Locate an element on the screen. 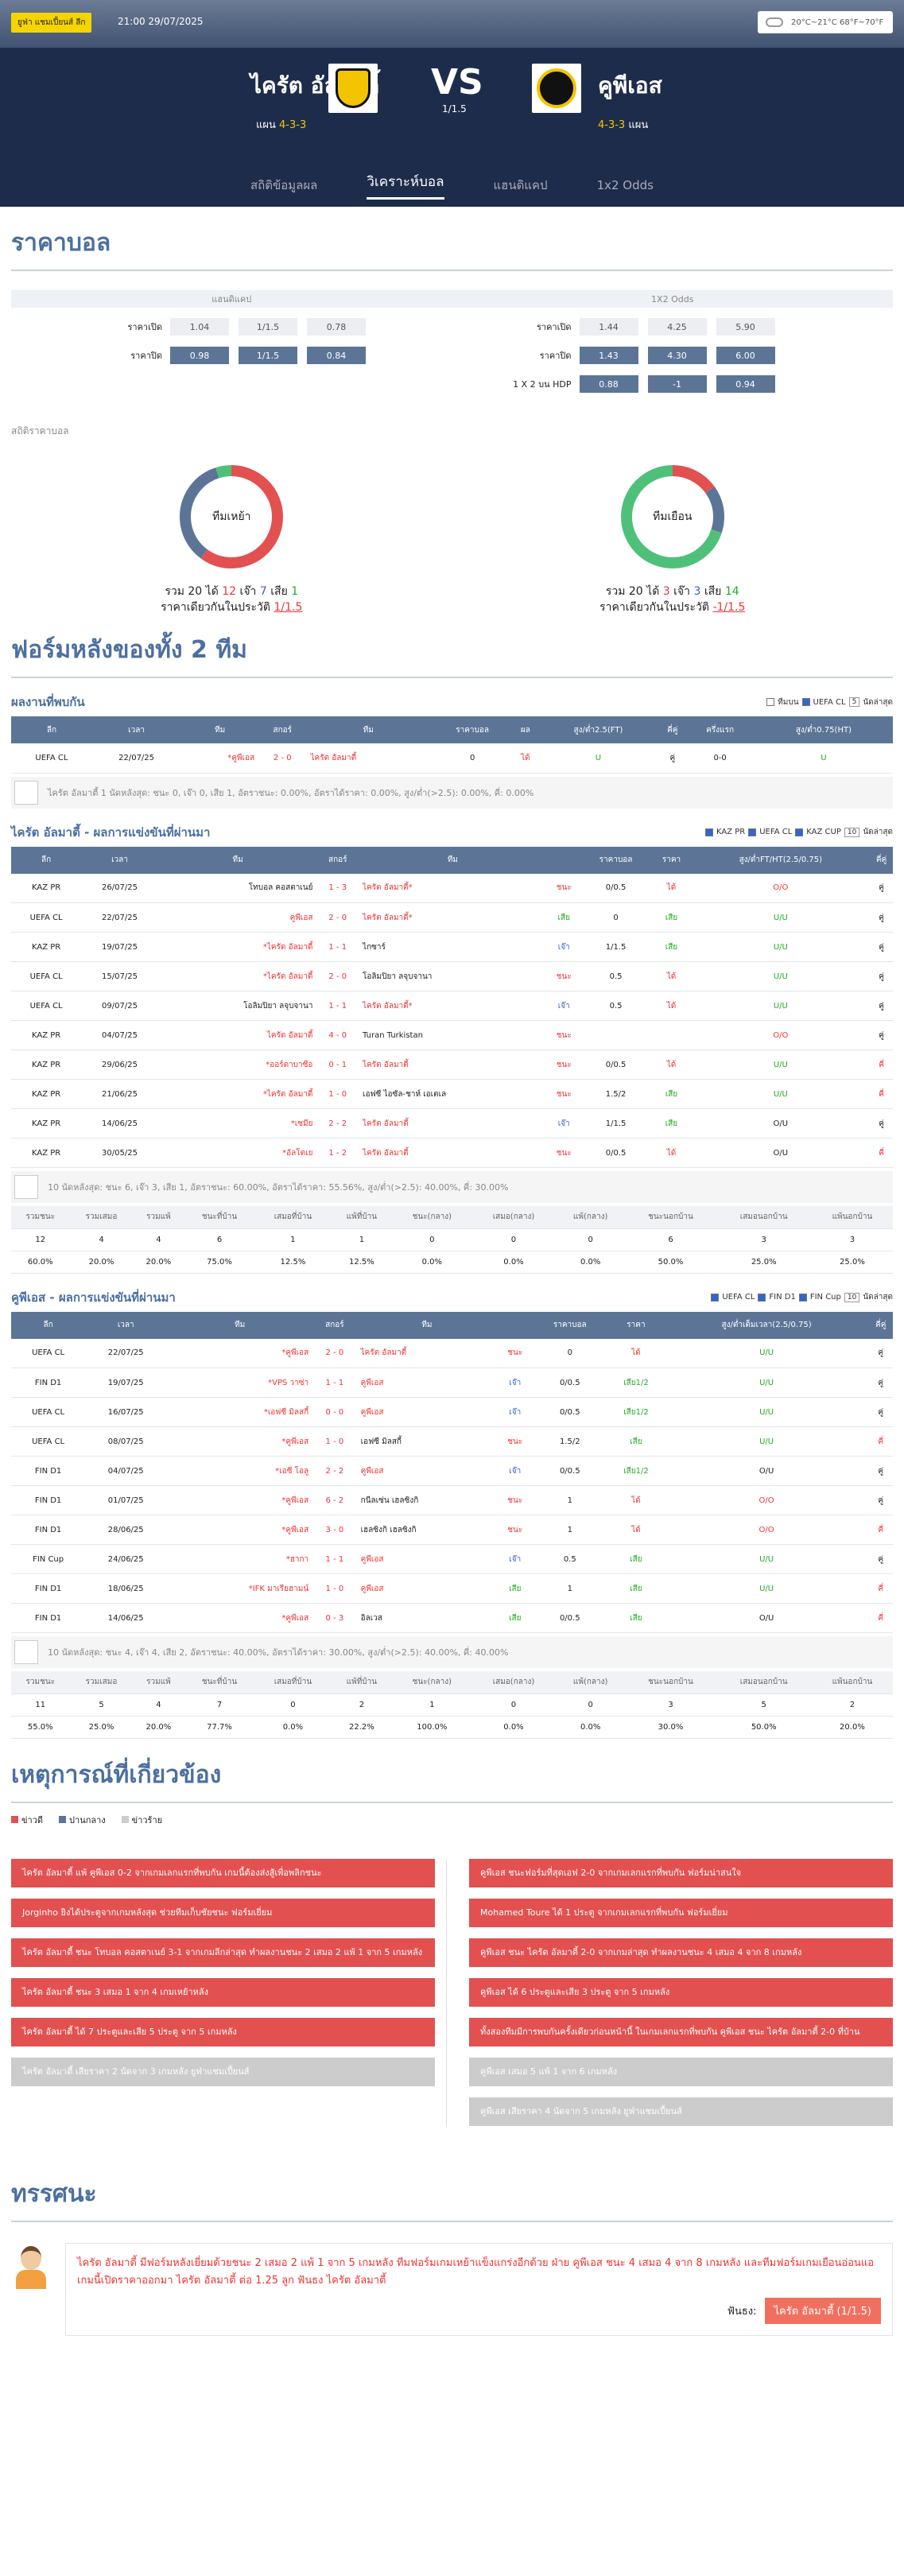 This screenshot has height=2576, width=904. tab-1x2: 1x2 Odds is located at coordinates (625, 185).